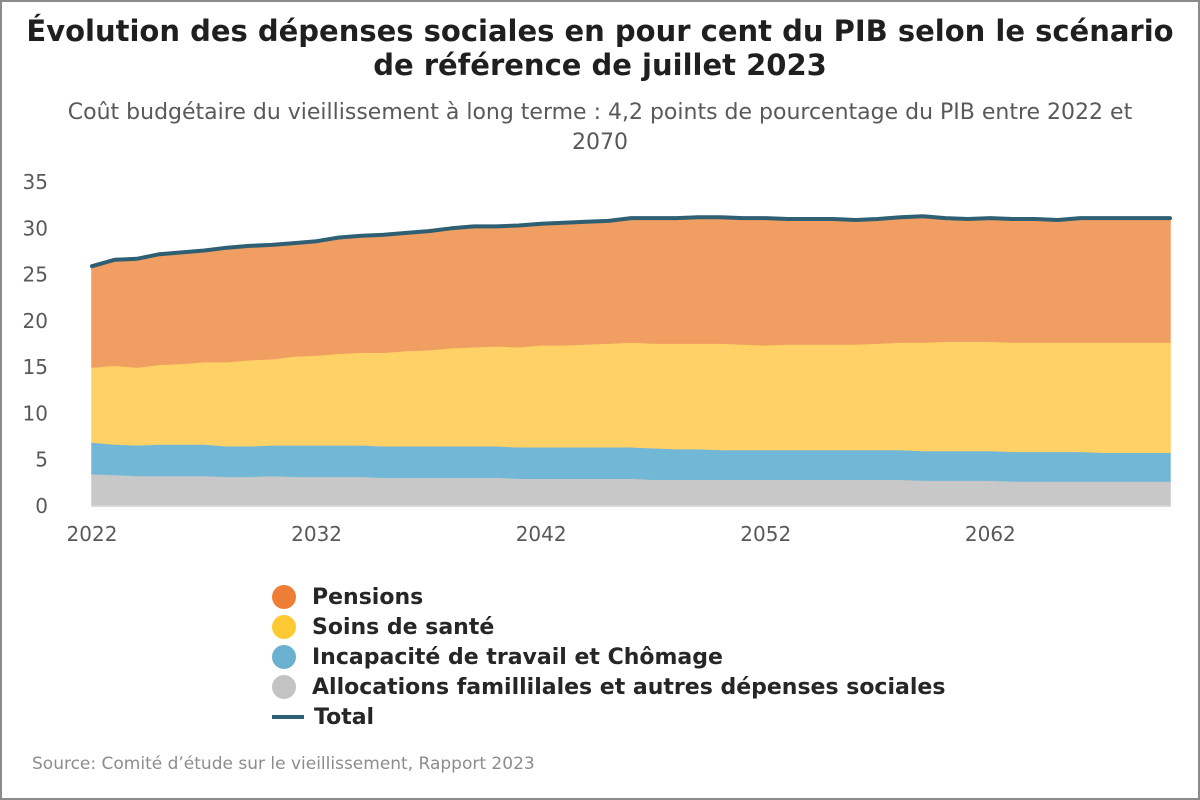 The width and height of the screenshot is (1200, 800). I want to click on y-axis: 0 5 10 15 20 25 30 35, so click(35, 344).